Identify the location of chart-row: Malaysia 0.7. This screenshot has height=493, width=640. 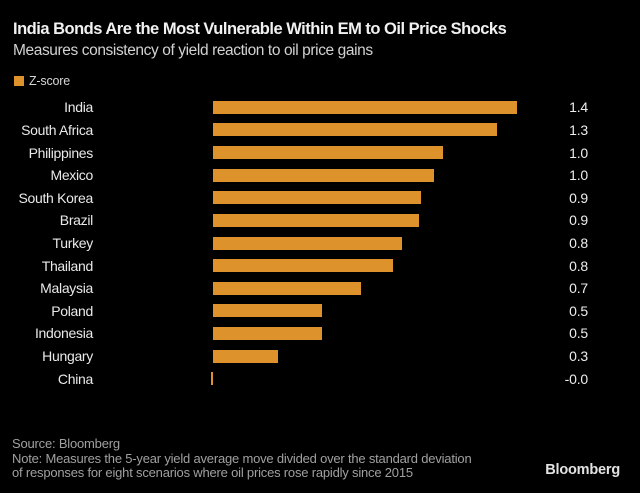
(320, 288).